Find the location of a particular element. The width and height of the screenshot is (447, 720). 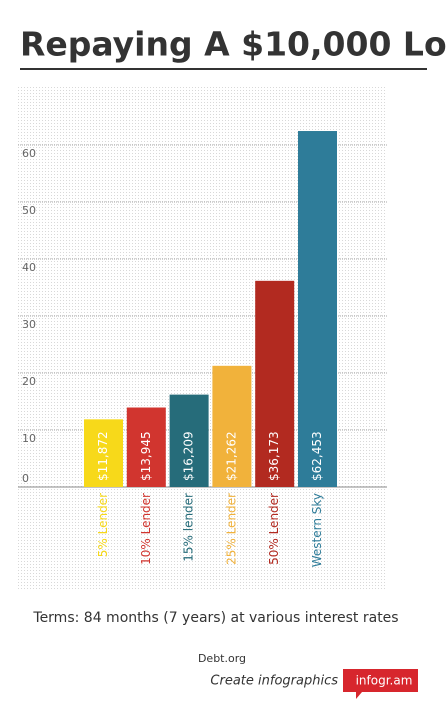

brand-badge is located at coordinates (380, 684).